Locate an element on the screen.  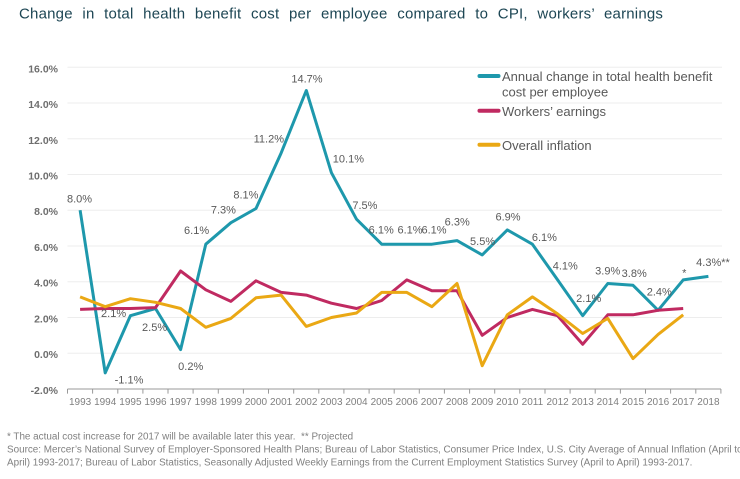
svg-text: 10.0% is located at coordinates (43, 177).